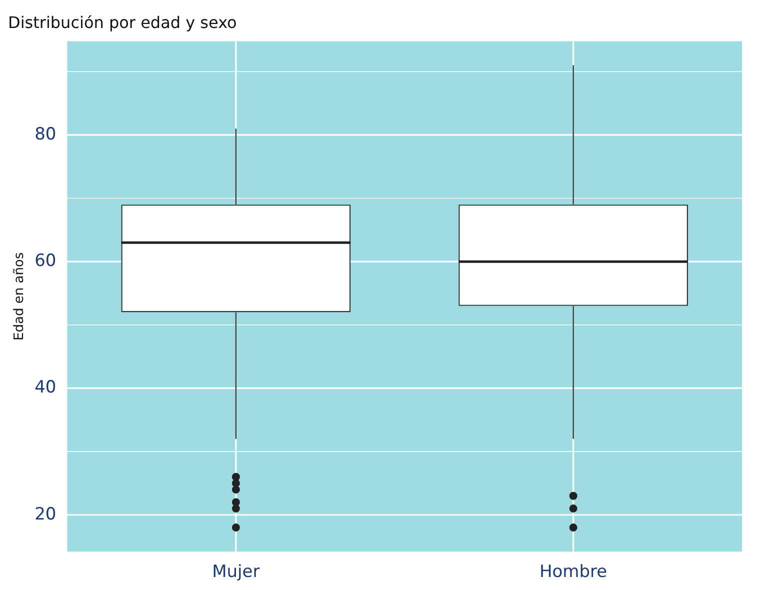  Describe the element at coordinates (236, 572) in the screenshot. I see `x-tick-label: Mujer` at that location.